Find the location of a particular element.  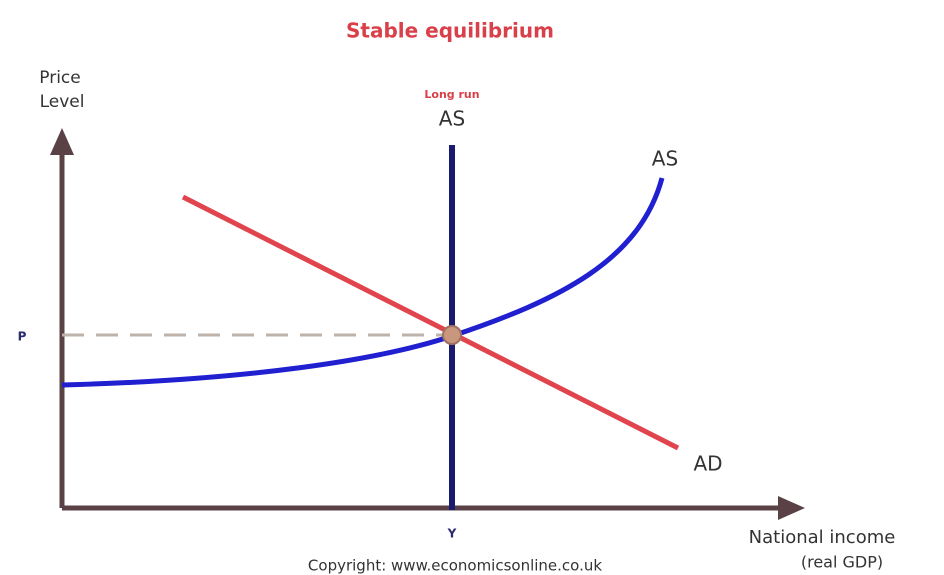

x-axis-label: National income is located at coordinates (822, 537).